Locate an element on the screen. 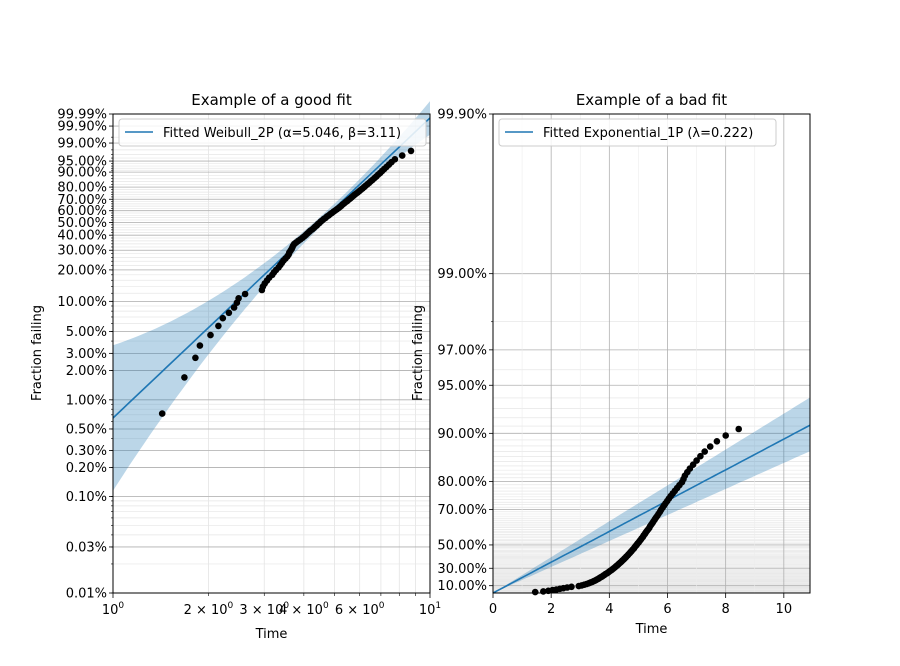 Image resolution: width=900 pixels, height=666 pixels. good-fit-y-tick-label: 80.00% is located at coordinates (82, 188).